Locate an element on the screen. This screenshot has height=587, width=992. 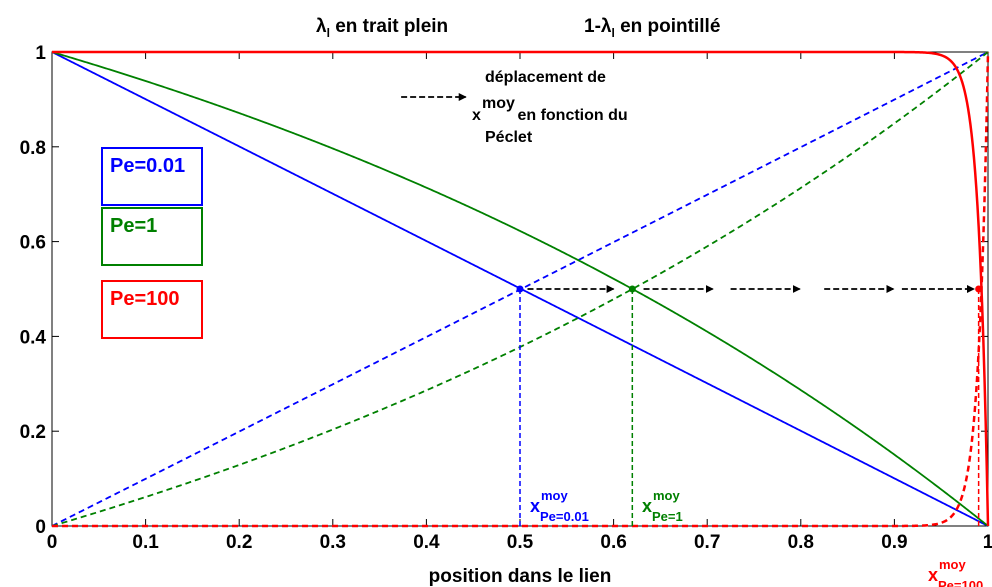
x-tick-label: 0.7 is located at coordinates (707, 542).